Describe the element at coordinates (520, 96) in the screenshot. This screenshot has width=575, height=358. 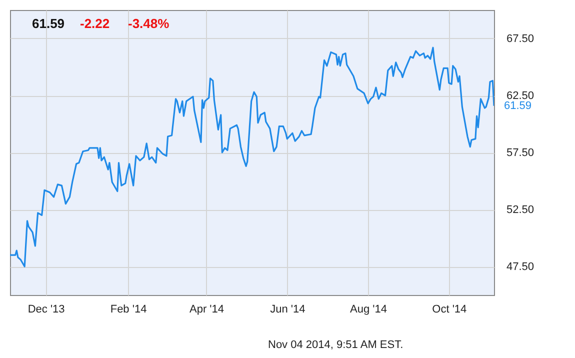
I see `y-tick-label: 62.50` at that location.